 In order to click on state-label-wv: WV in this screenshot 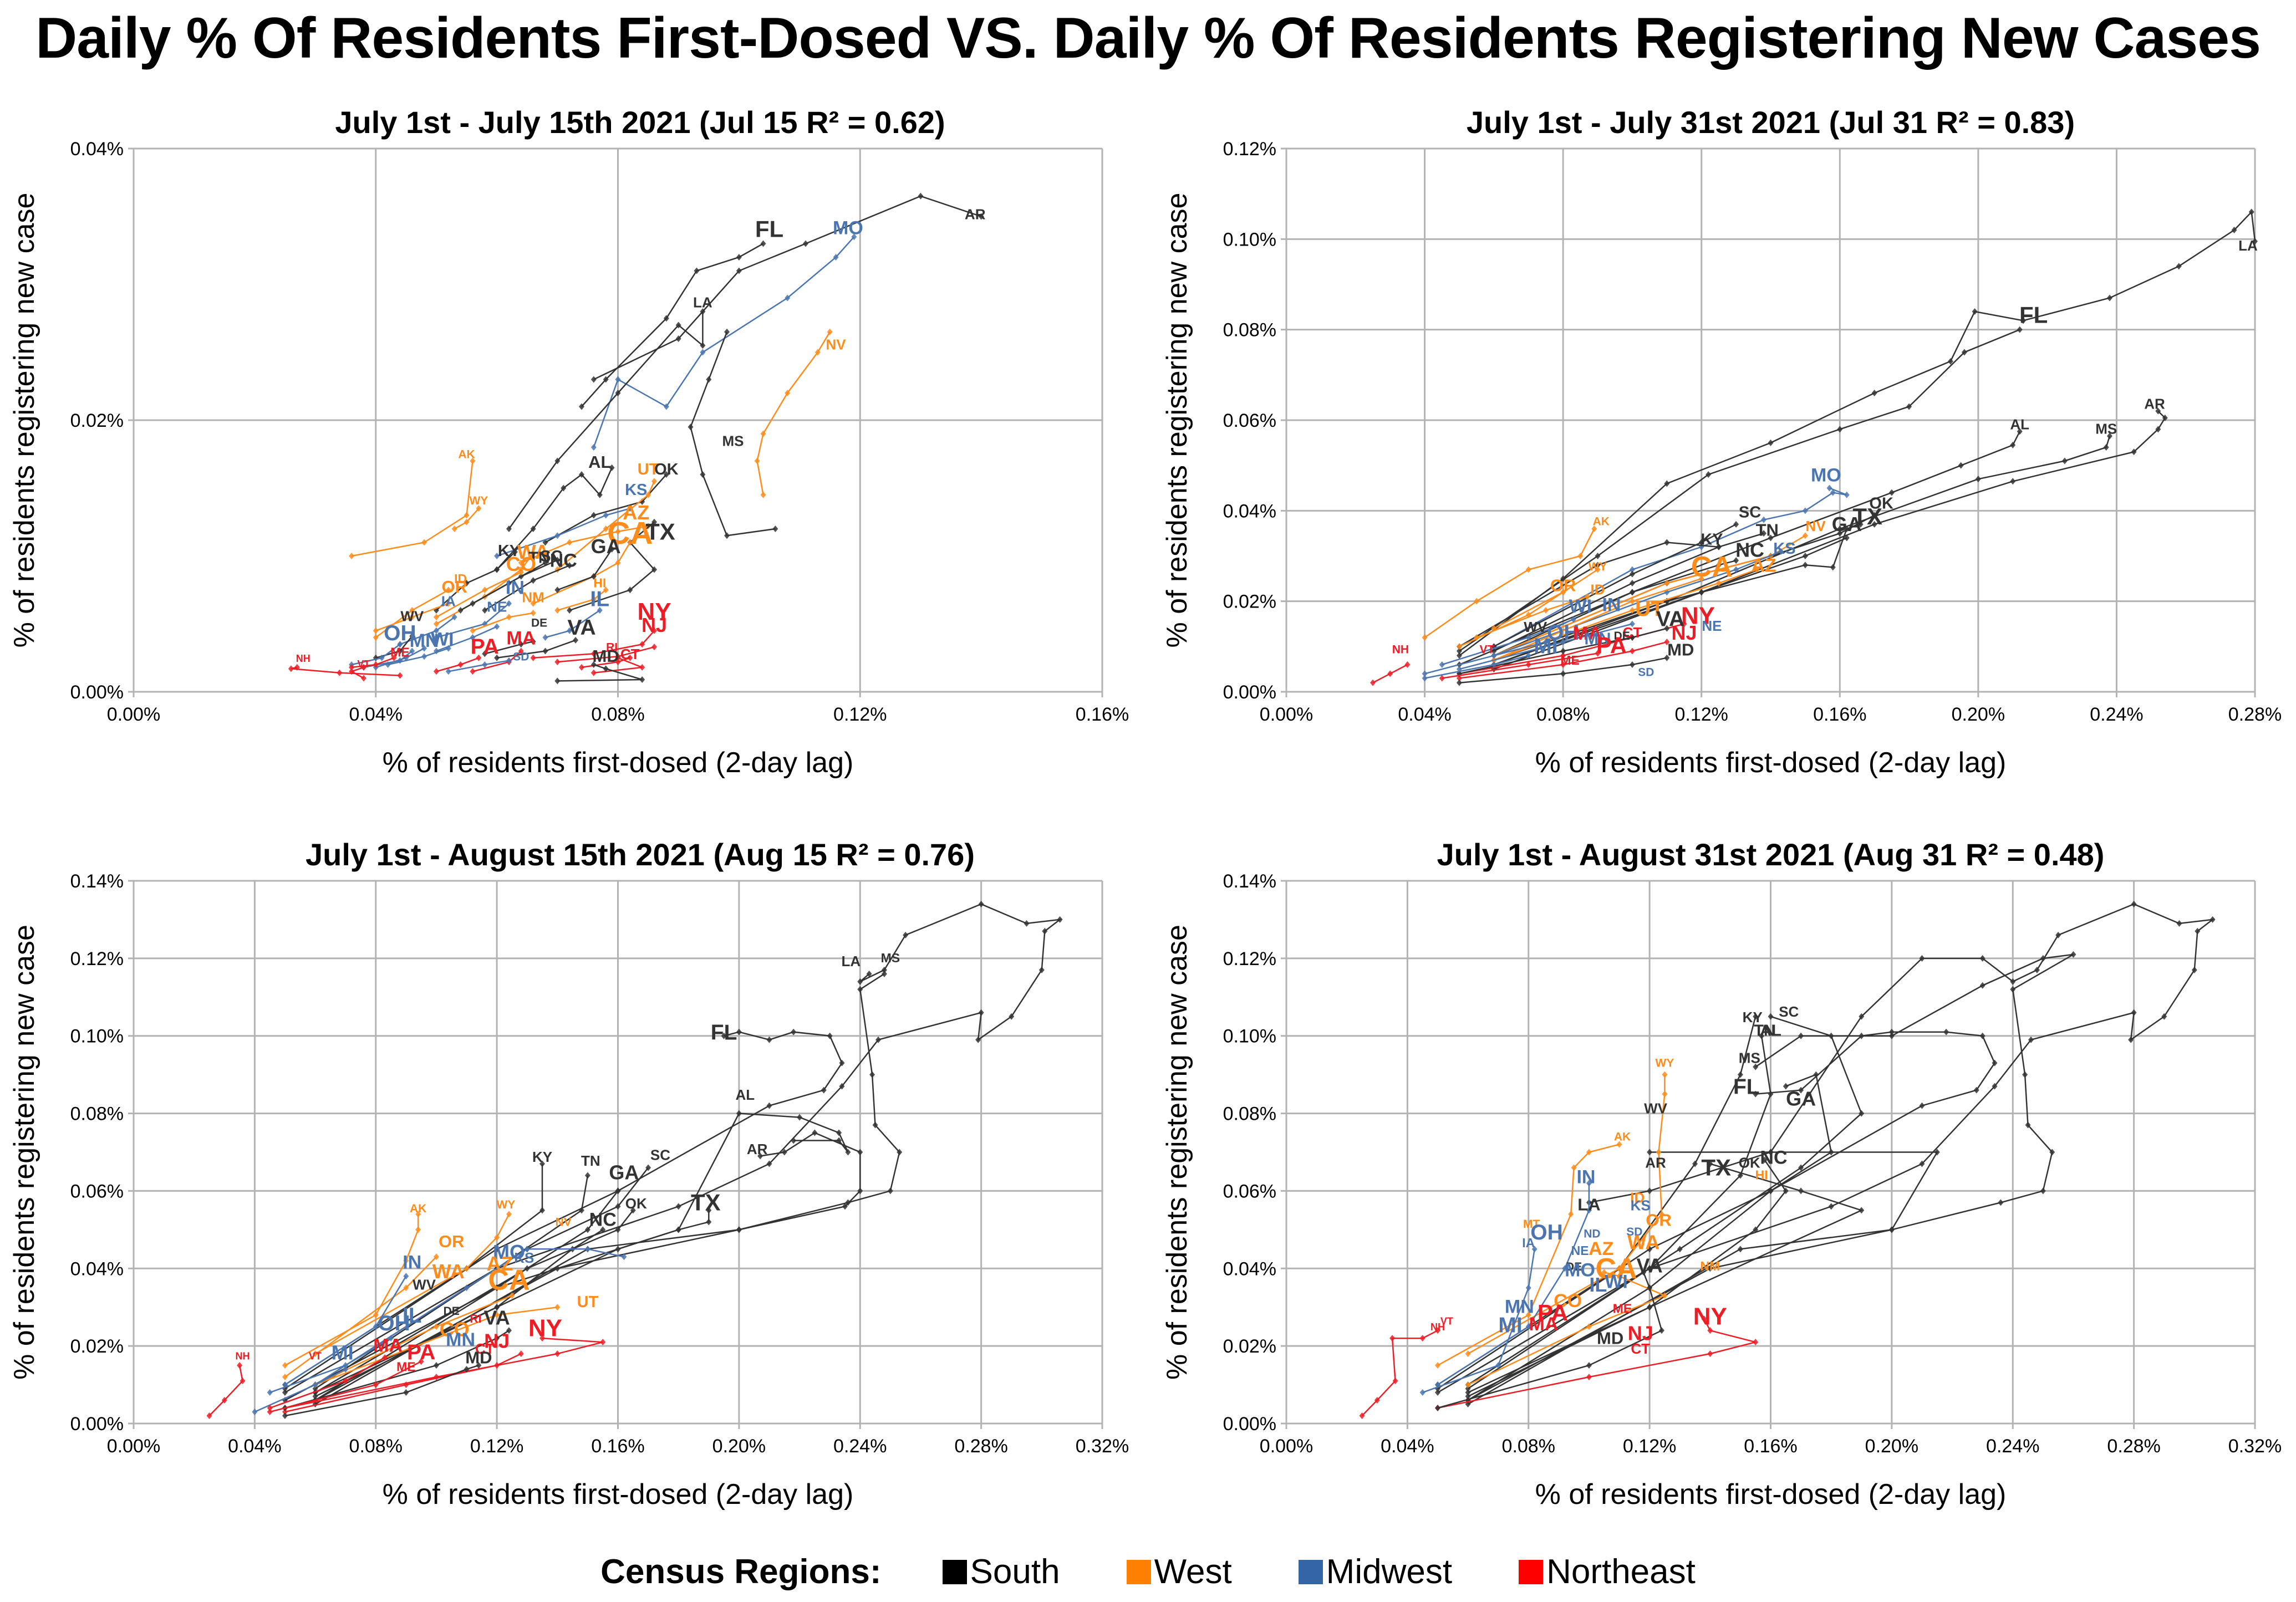, I will do `click(425, 1285)`.